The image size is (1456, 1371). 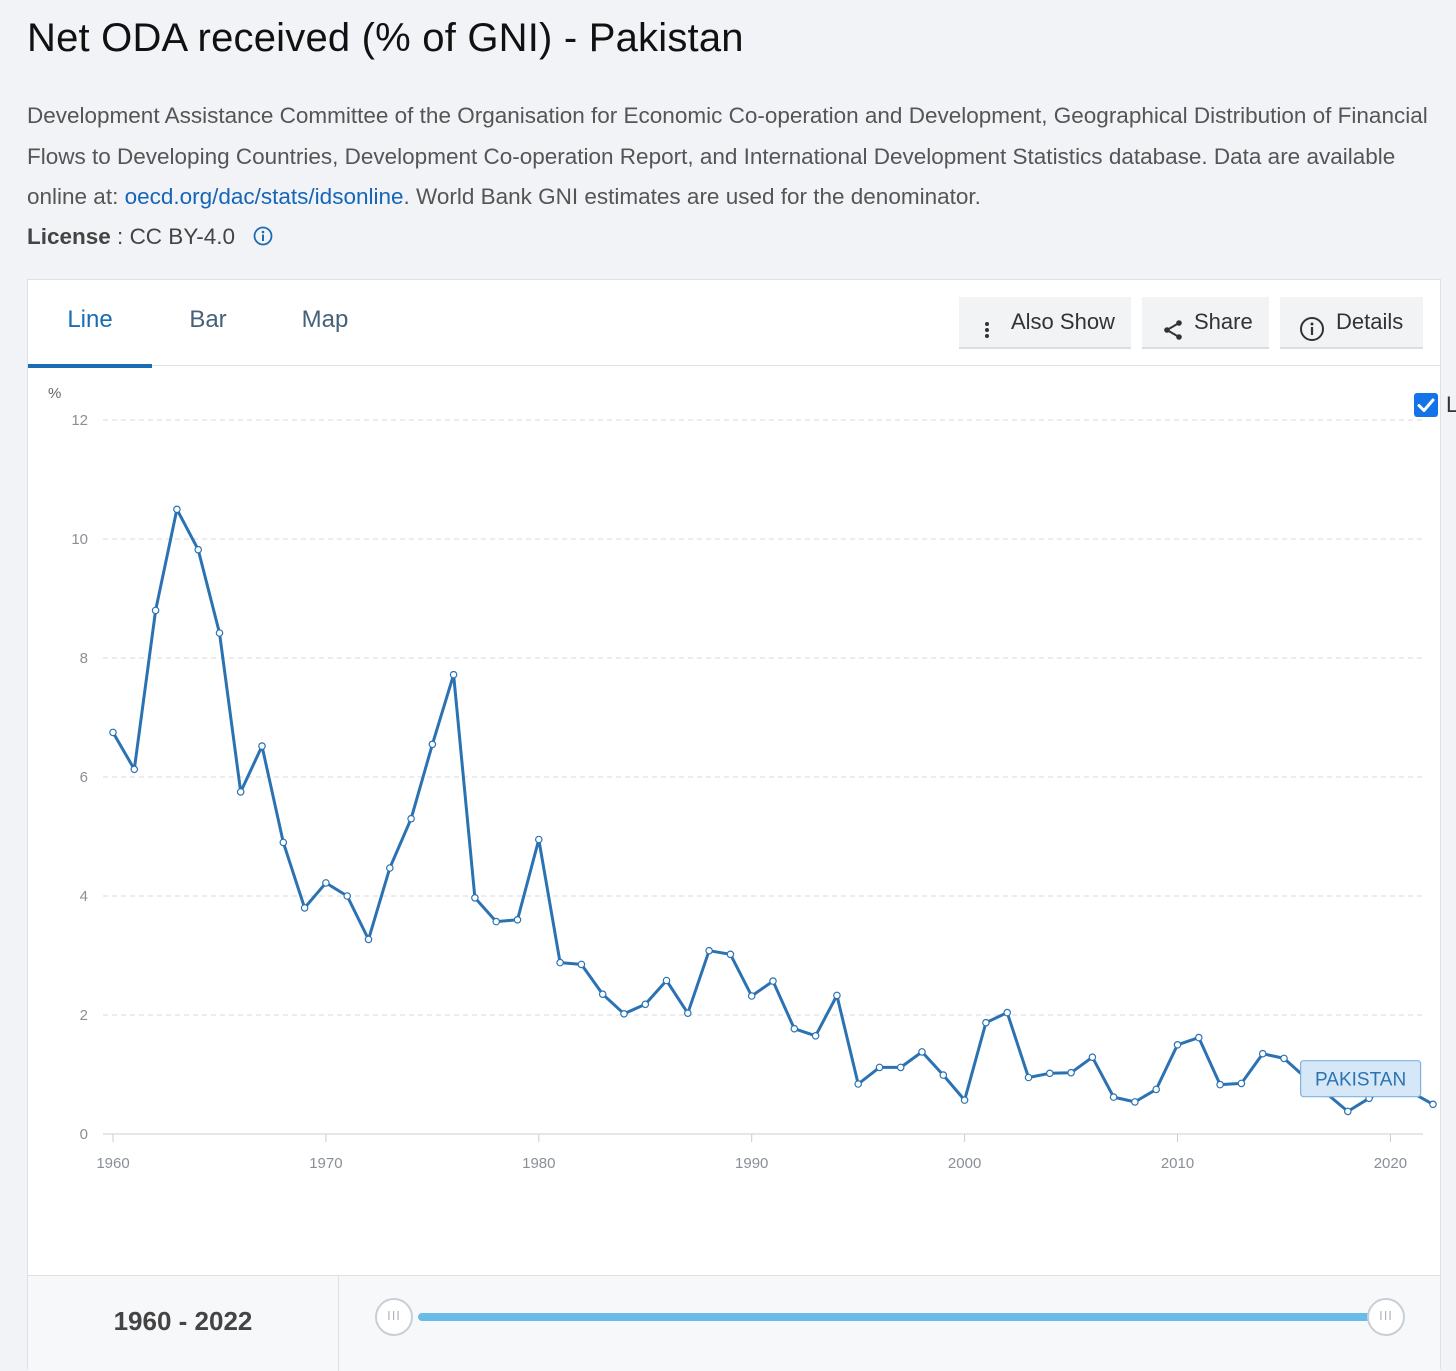 What do you see at coordinates (264, 196) in the screenshot?
I see `source-link: oecd.org/dac/stats/idsonline` at bounding box center [264, 196].